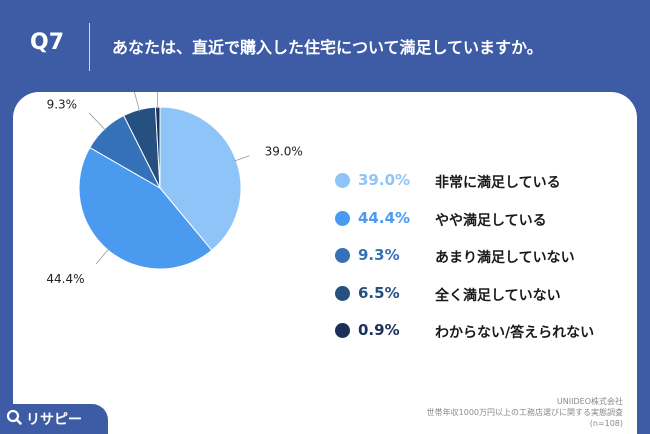  What do you see at coordinates (498, 183) in the screenshot?
I see `legend-label: 非常に満足している` at bounding box center [498, 183].